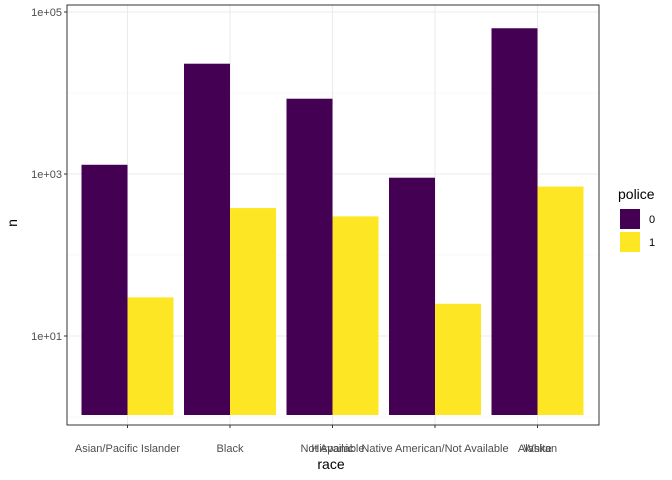 The height and width of the screenshot is (480, 672). What do you see at coordinates (330, 464) in the screenshot?
I see `x-axis-title: race` at bounding box center [330, 464].